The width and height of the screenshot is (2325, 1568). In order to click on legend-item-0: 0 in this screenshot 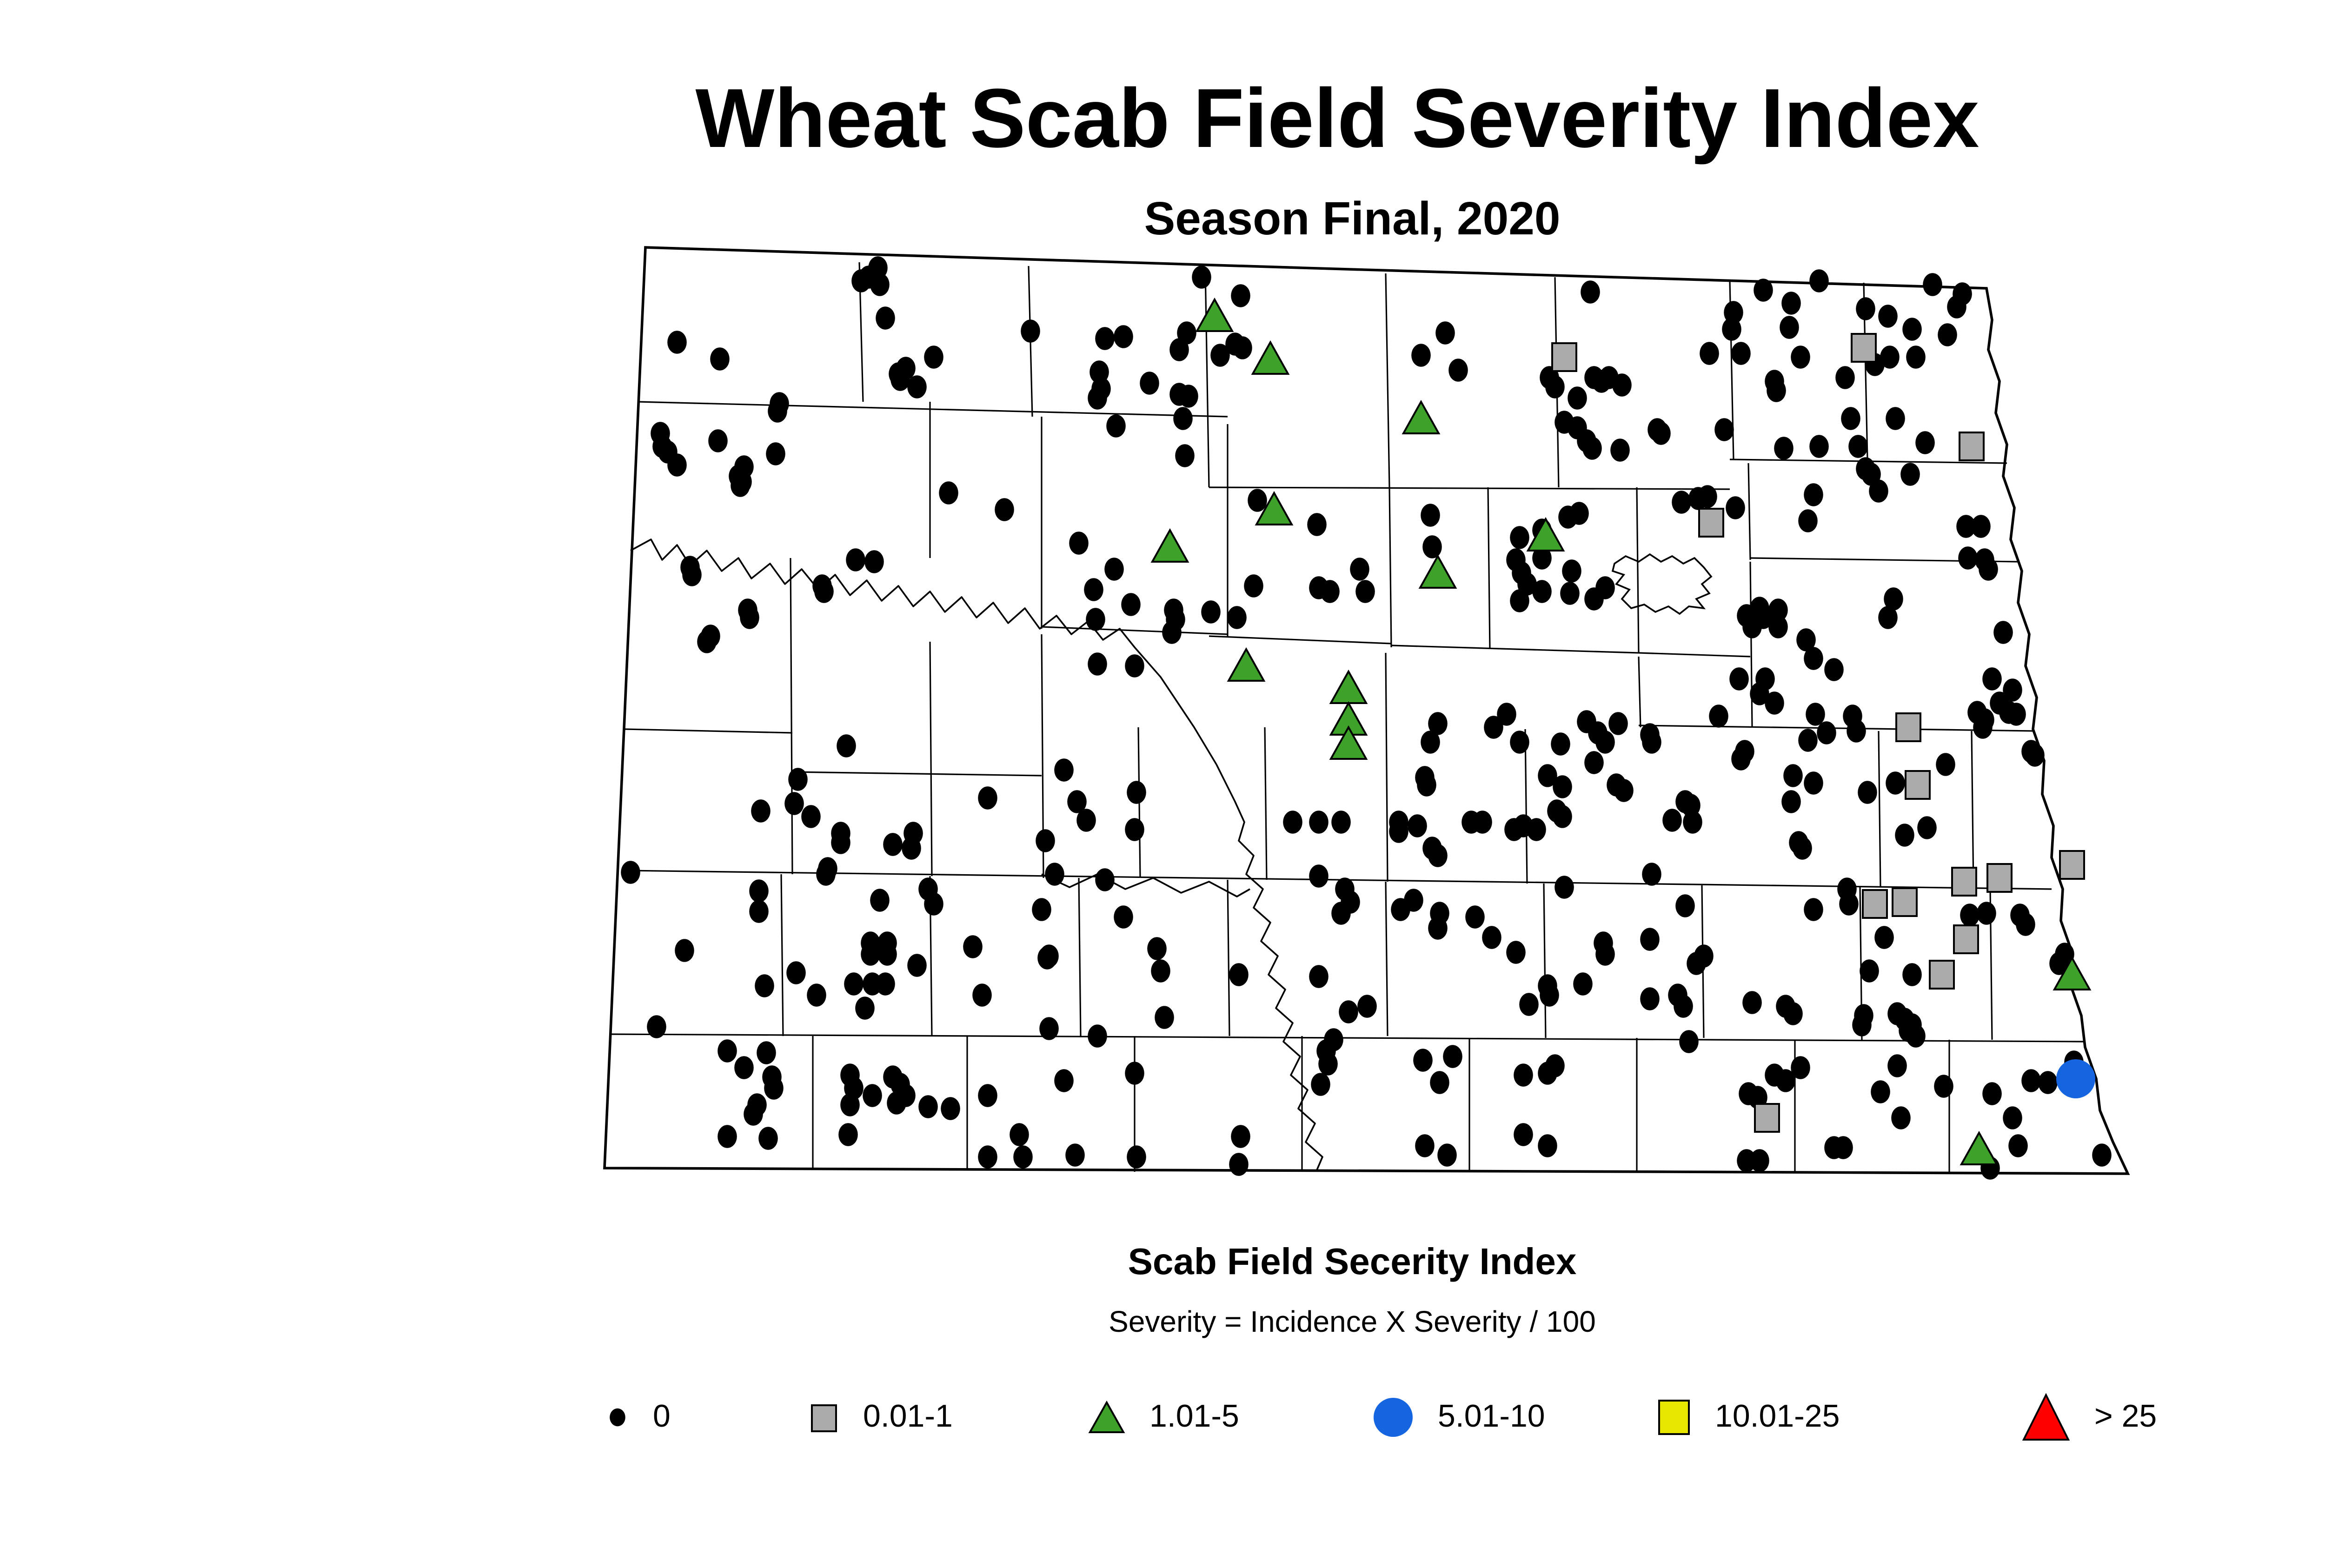, I will do `click(637, 1417)`.